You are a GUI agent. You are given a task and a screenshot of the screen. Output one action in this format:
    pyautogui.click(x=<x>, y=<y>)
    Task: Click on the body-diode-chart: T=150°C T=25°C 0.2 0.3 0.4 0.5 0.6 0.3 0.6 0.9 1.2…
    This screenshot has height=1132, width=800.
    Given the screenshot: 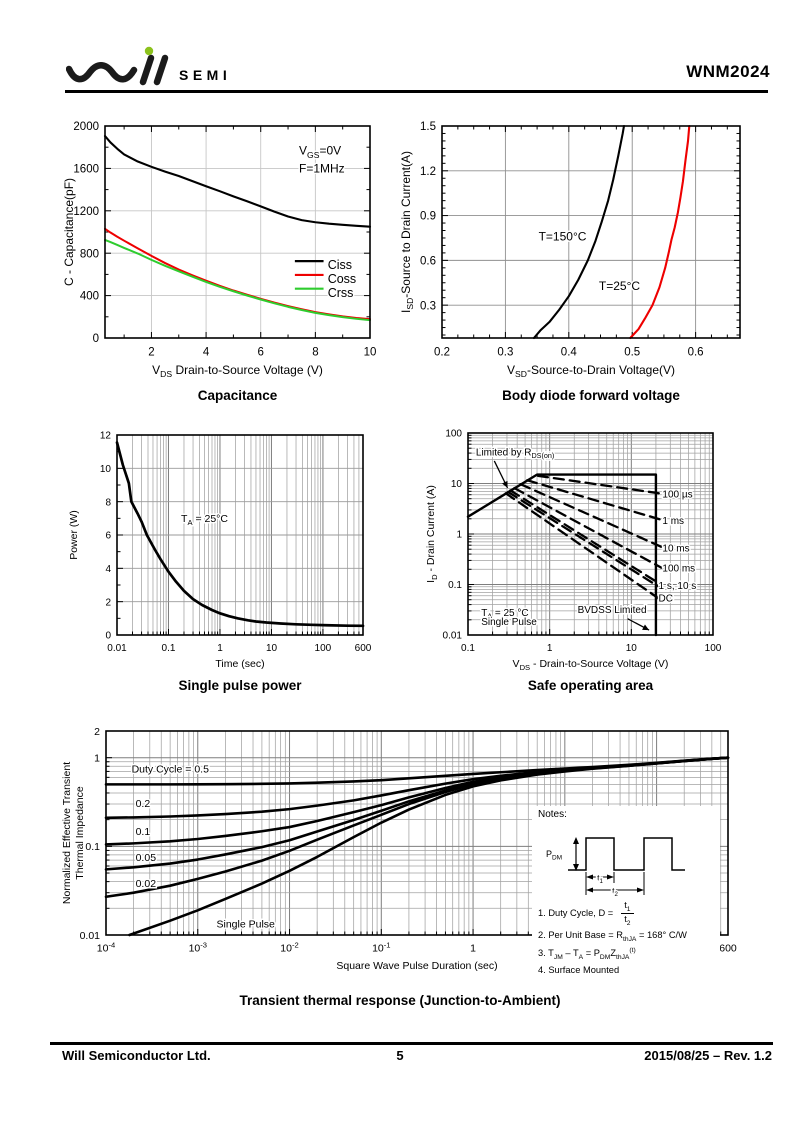 What is the action you would take?
    pyautogui.click(x=573, y=253)
    